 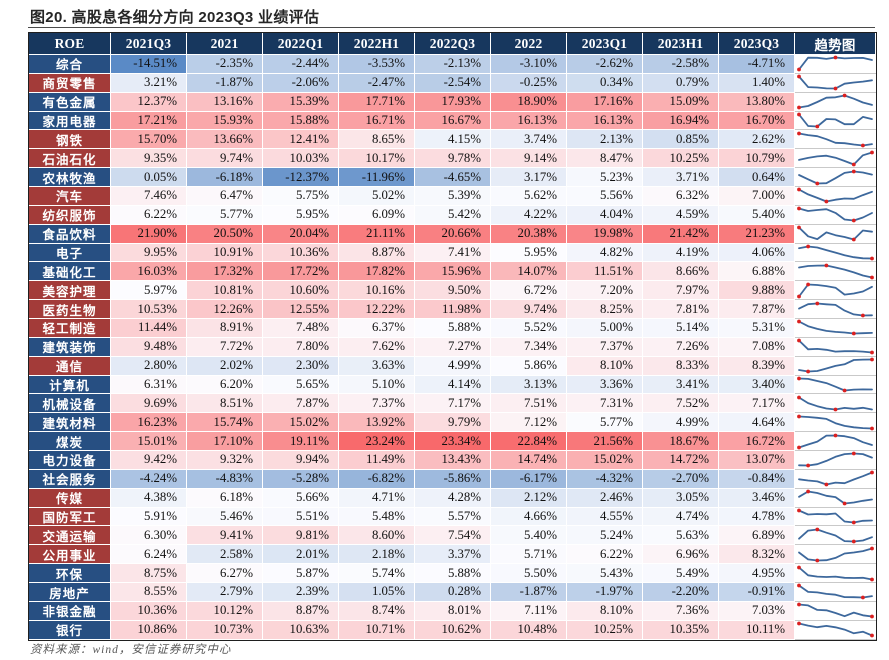 What do you see at coordinates (529, 347) in the screenshot?
I see `roe-value-cell: 7.34%` at bounding box center [529, 347].